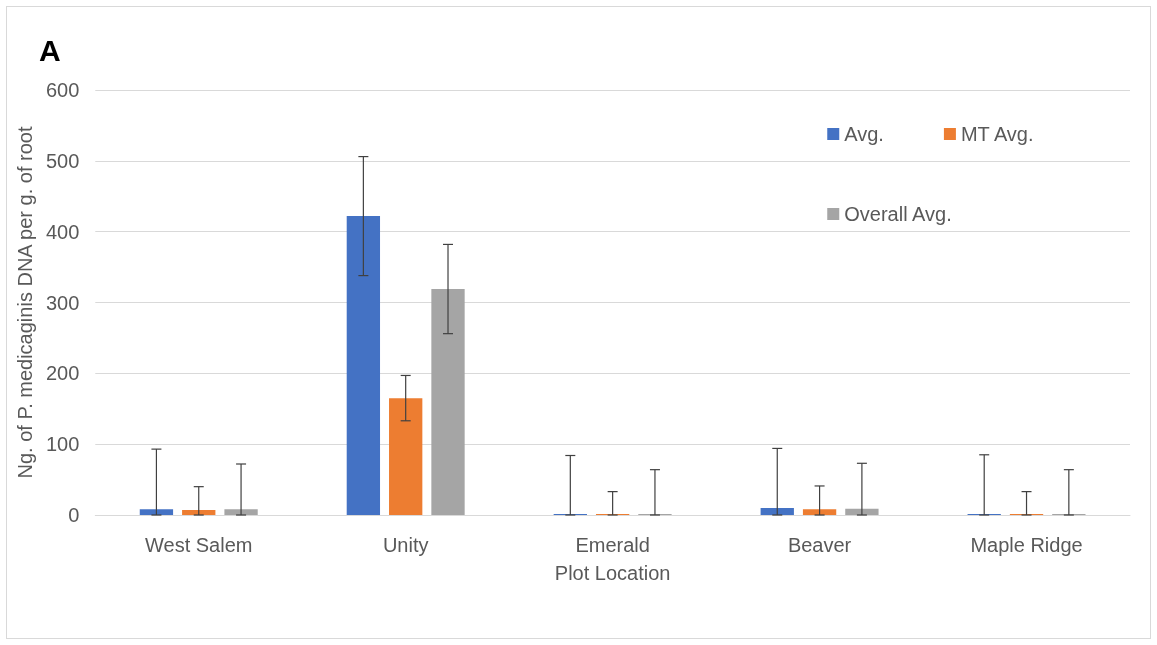  I want to click on x-tick-label: Beaver, so click(819, 545).